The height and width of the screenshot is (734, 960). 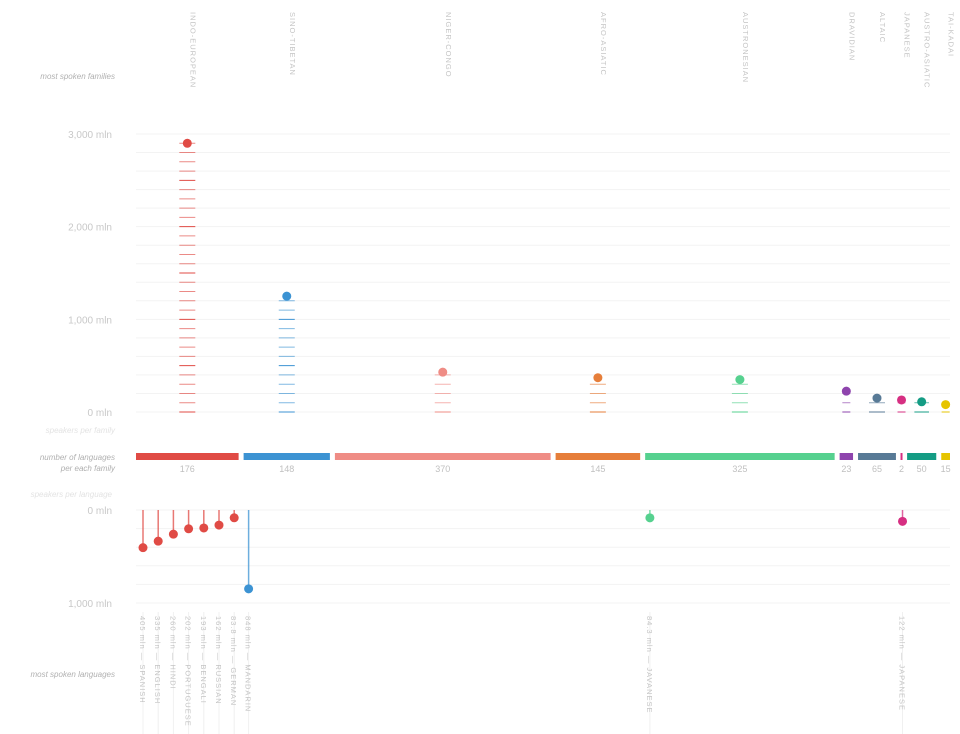 What do you see at coordinates (523, 549) in the screenshot?
I see `language-stems` at bounding box center [523, 549].